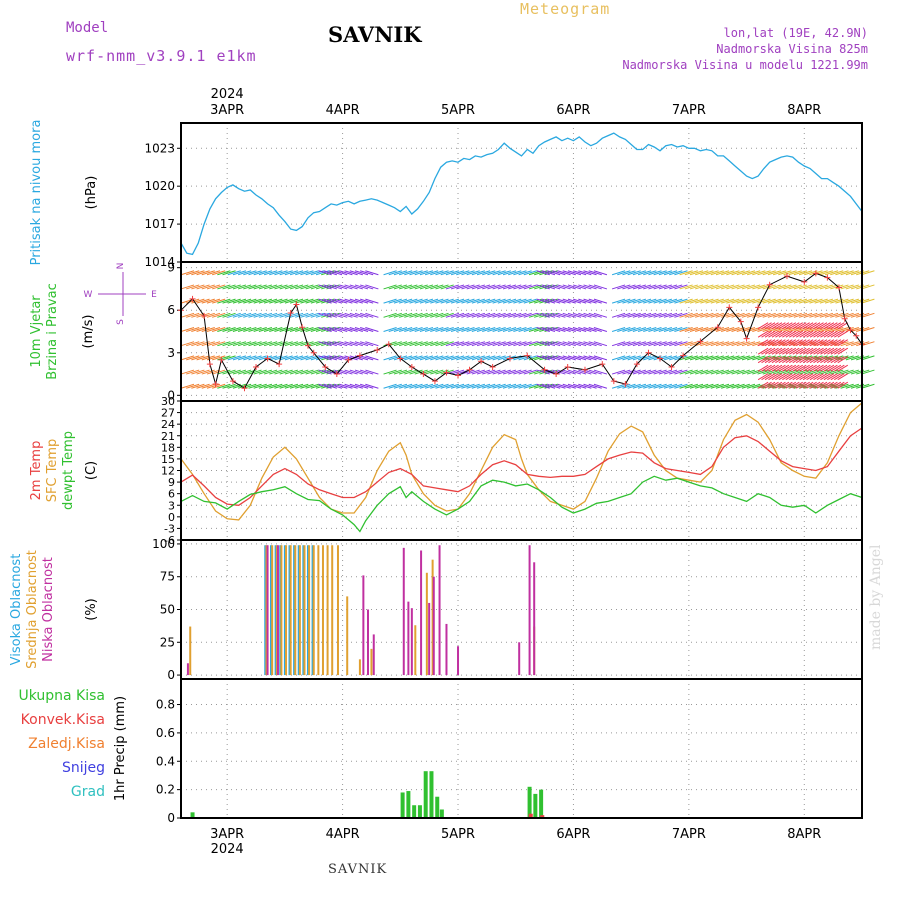  Describe the element at coordinates (159, 148) in the screenshot. I see `y-tick-label: 1023` at that location.